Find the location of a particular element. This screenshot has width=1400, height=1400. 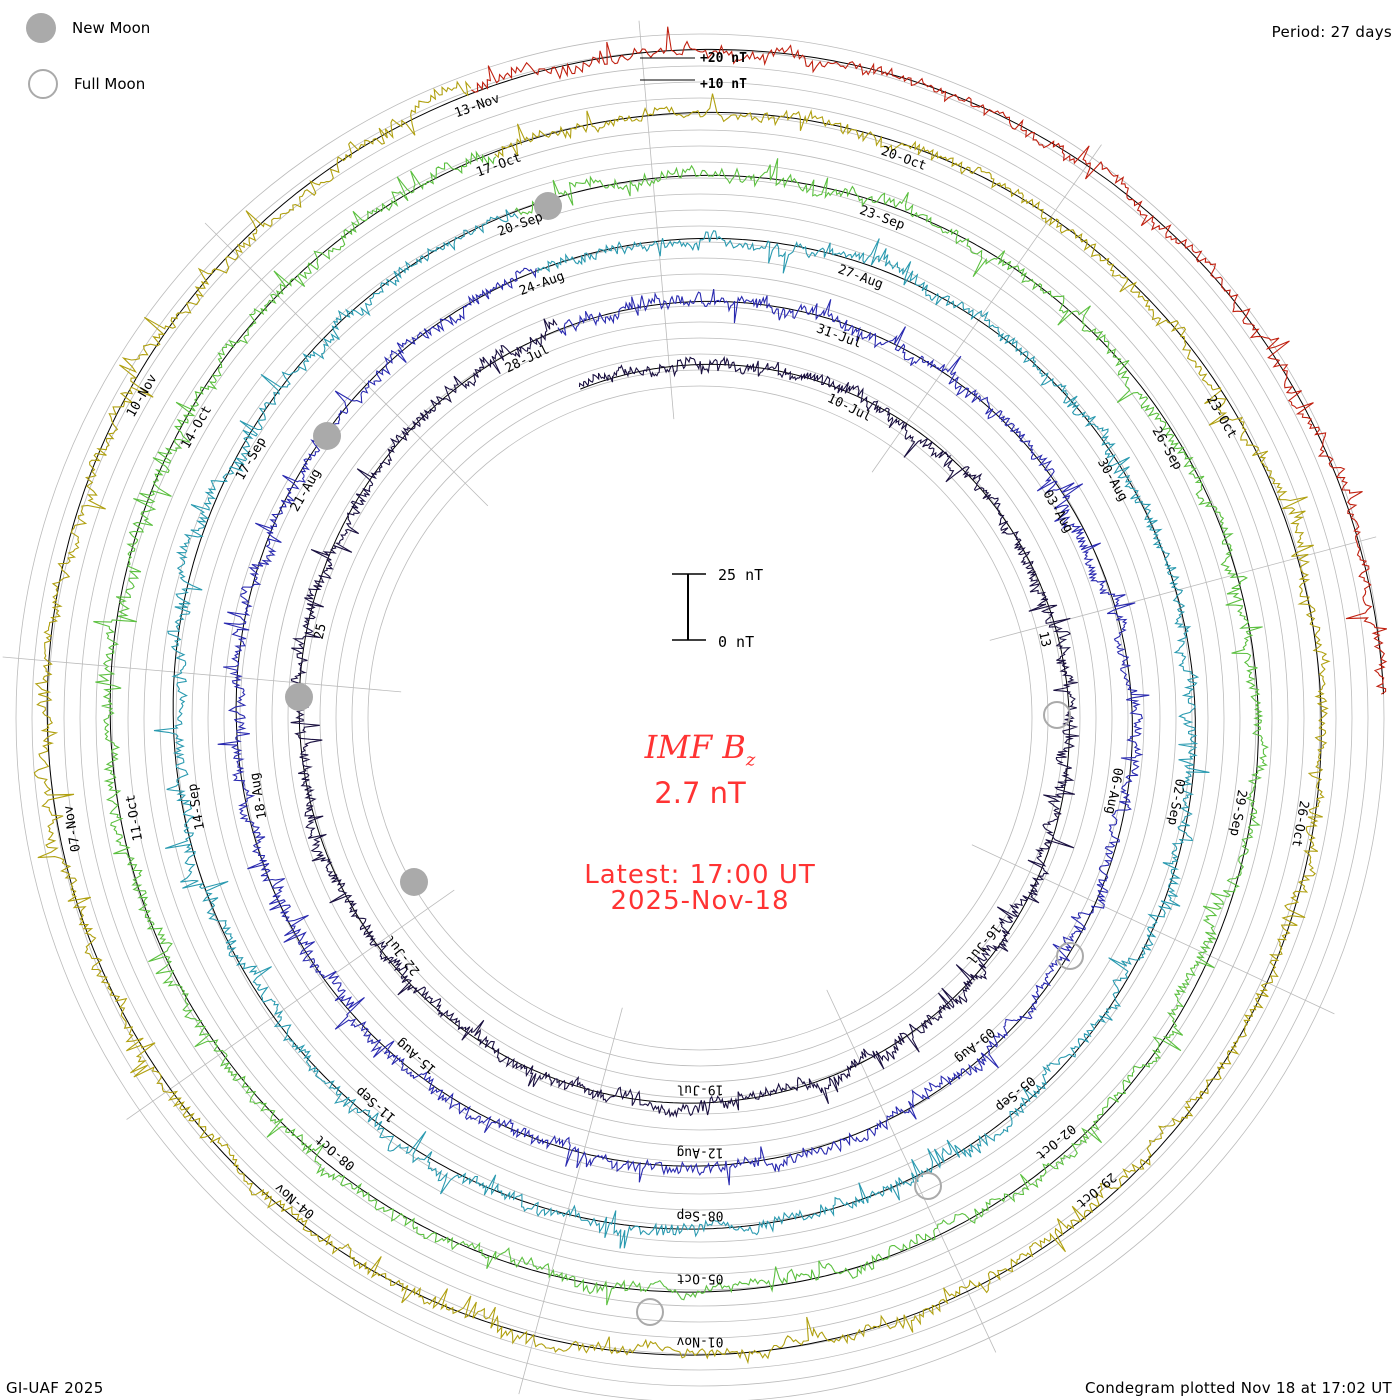

date-label: 13-Nov is located at coordinates (477, 106).